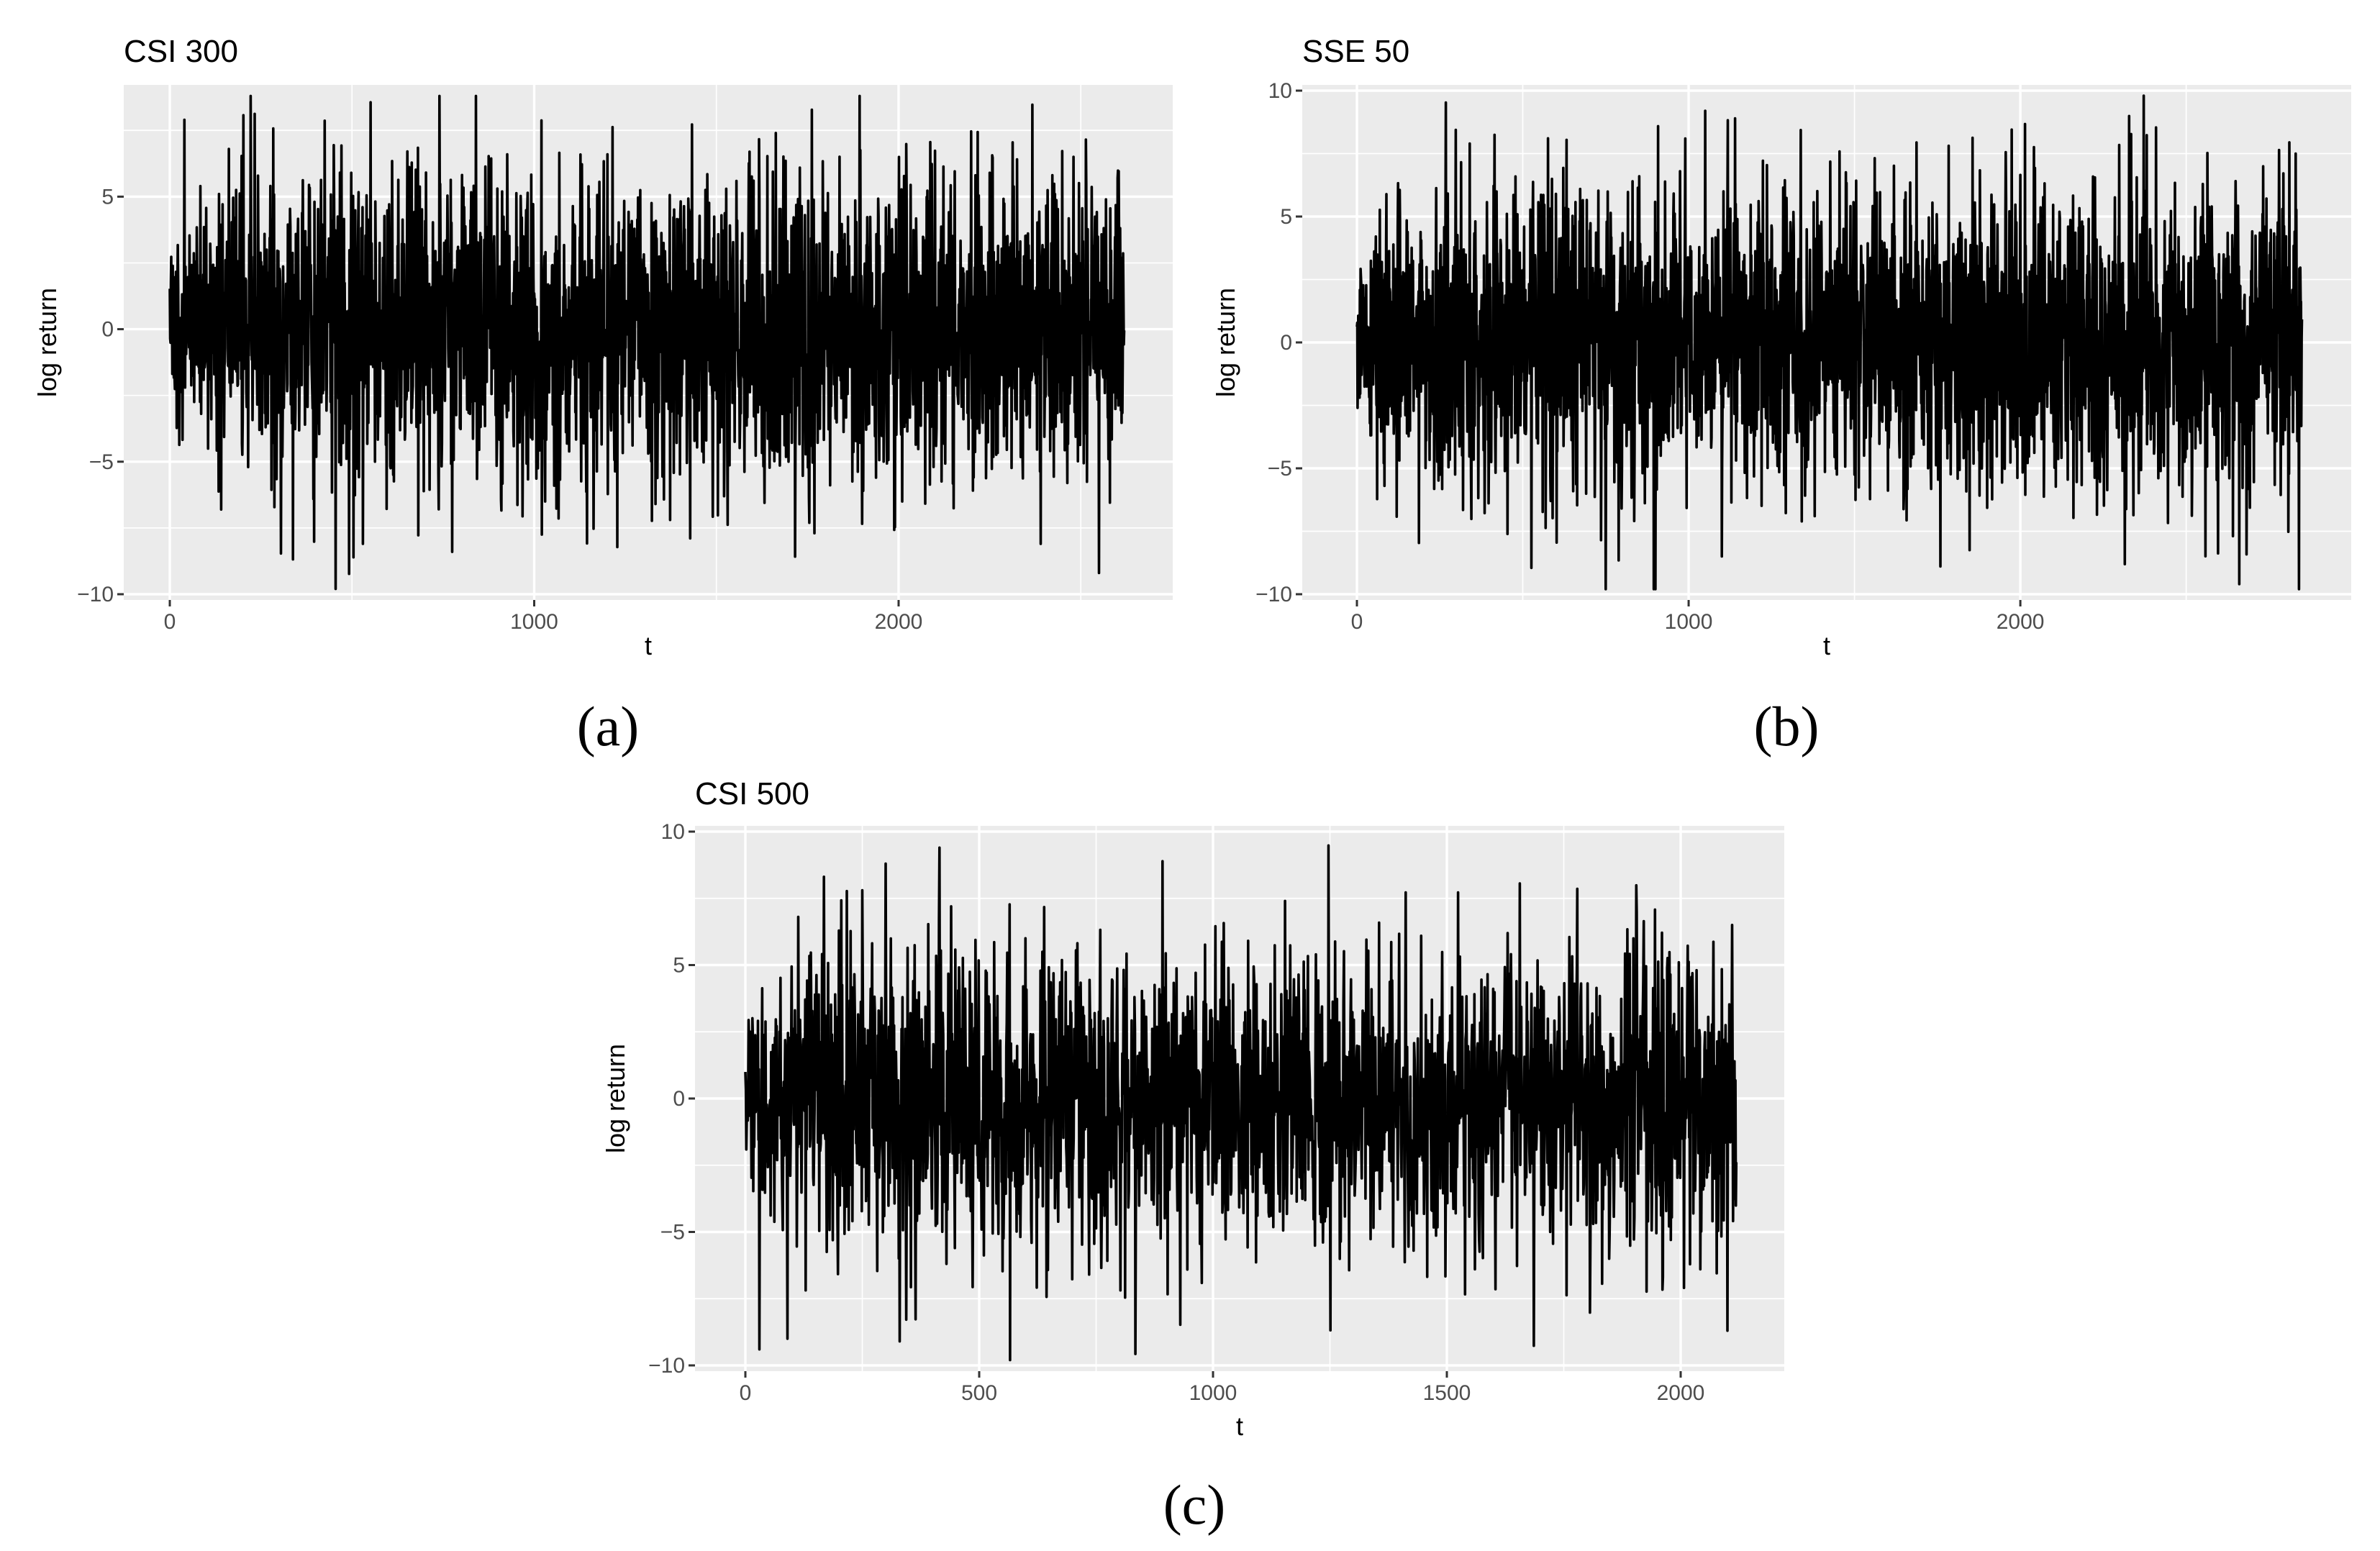  Describe the element at coordinates (1447, 1393) in the screenshot. I see `x-tick-label: 1500` at that location.